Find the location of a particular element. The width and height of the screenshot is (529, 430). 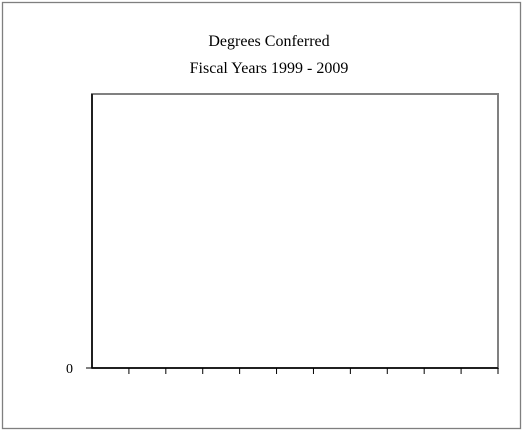

chart-subtitle: Fiscal Years 1999 - 2009 is located at coordinates (269, 68).